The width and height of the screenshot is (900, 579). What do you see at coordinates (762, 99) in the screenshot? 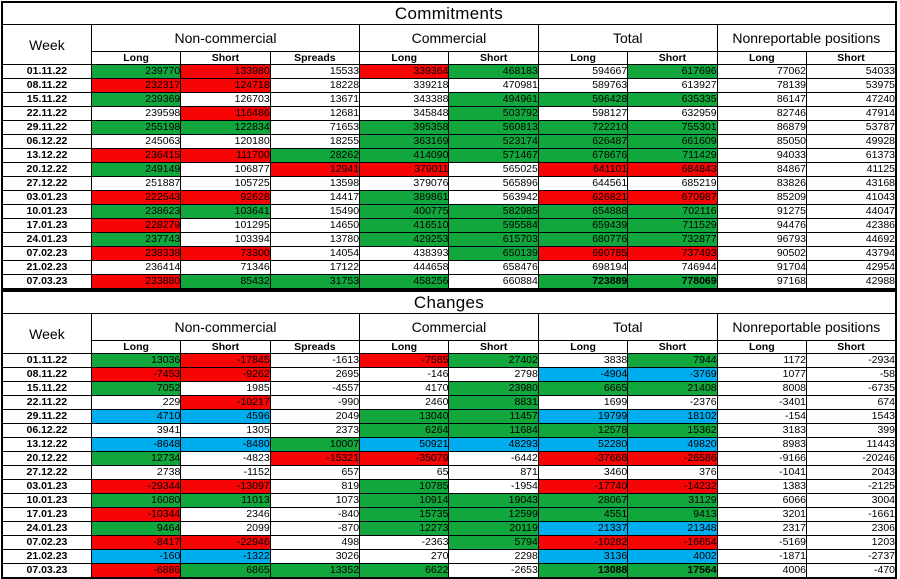
I see `cell-nonreportable-long: 86147` at bounding box center [762, 99].